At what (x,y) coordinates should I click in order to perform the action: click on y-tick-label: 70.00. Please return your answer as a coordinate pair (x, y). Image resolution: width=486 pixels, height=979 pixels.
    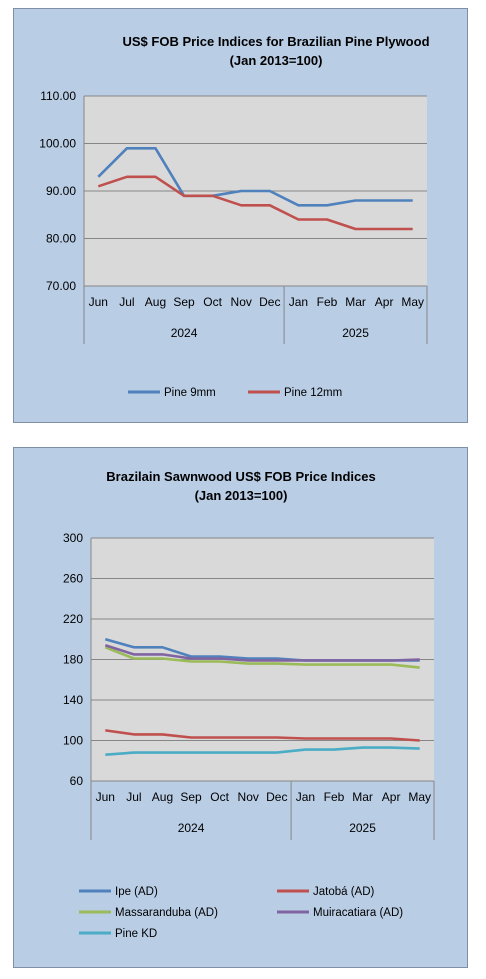
    Looking at the image, I should click on (61, 286).